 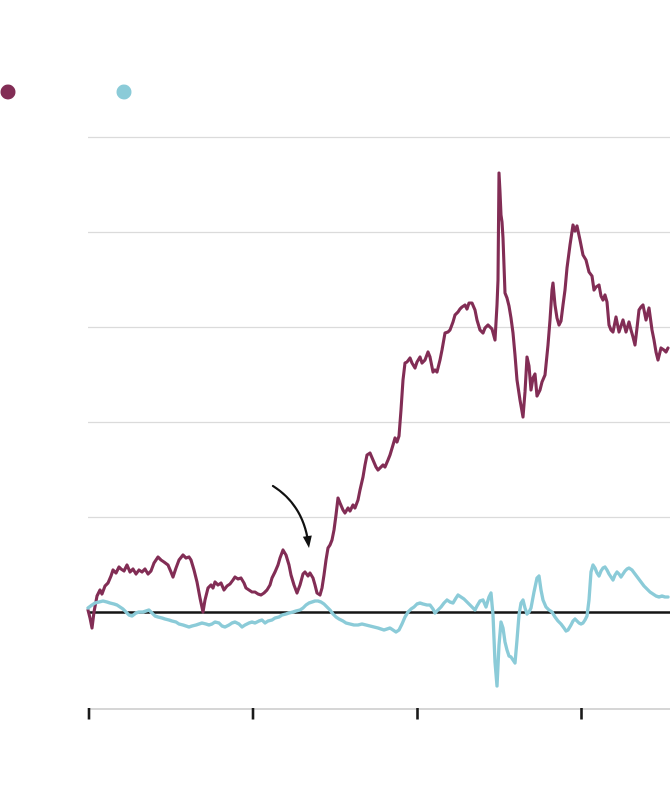 I want to click on legend-dot-cyan, so click(x=124, y=92).